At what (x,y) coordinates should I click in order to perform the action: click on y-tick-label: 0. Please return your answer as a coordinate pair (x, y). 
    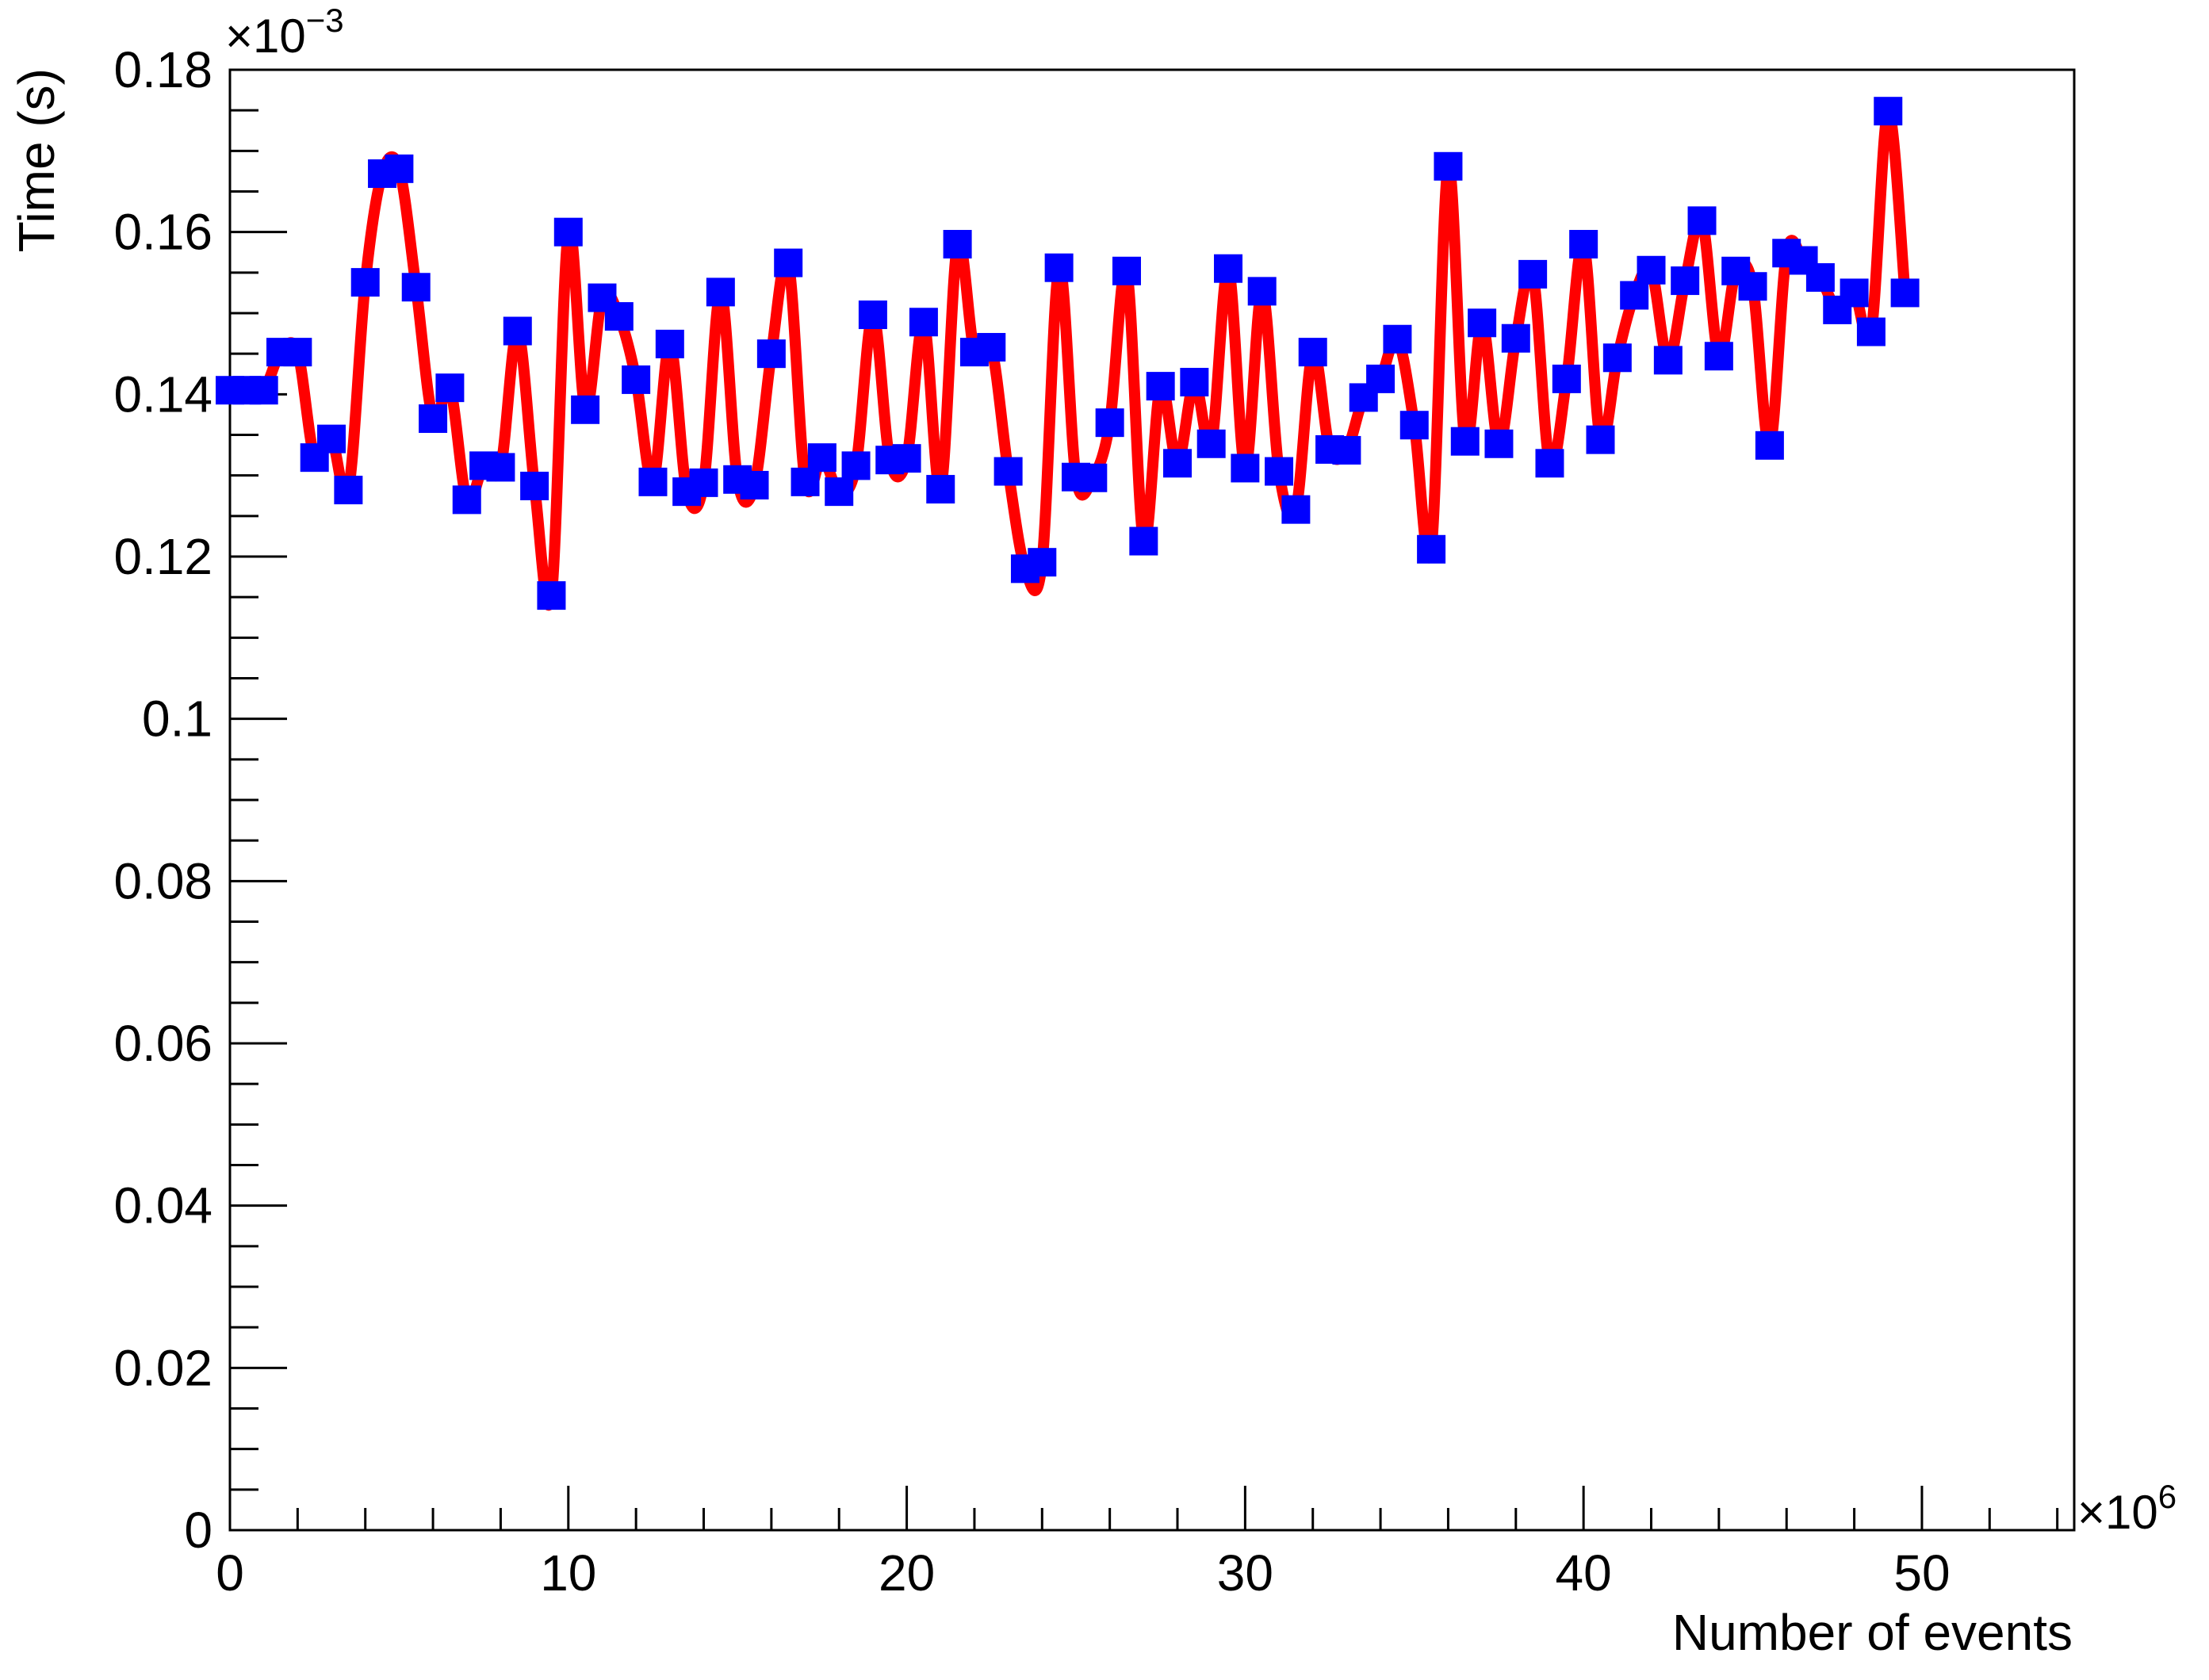
    Looking at the image, I should click on (198, 1530).